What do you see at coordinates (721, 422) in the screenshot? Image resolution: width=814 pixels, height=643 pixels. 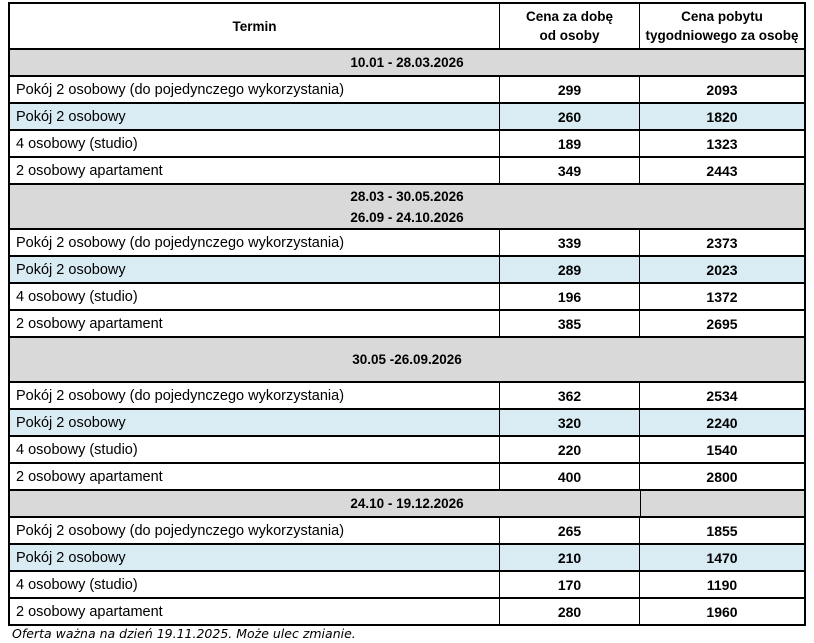 I see `weekly-price: 2240` at bounding box center [721, 422].